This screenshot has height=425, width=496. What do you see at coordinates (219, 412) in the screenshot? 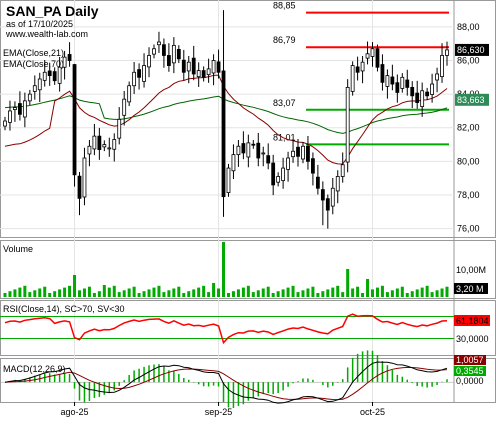
I see `x-tick-label: sep-25` at bounding box center [219, 412].